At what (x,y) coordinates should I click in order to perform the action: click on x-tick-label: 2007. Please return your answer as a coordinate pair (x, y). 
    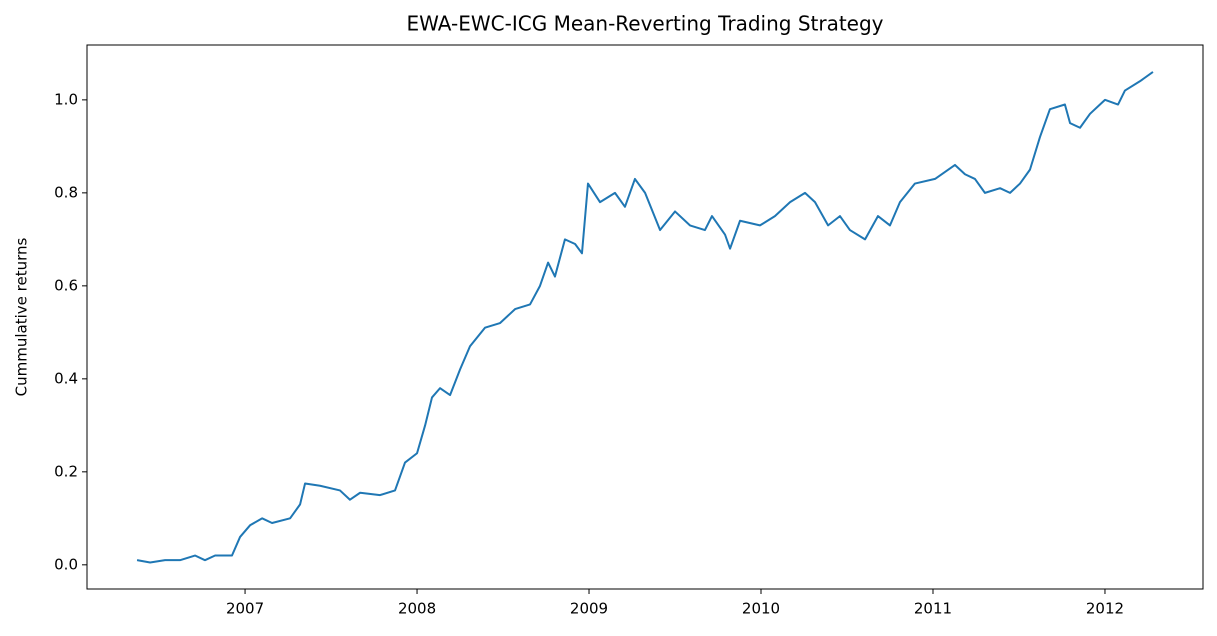
    Looking at the image, I should click on (245, 609).